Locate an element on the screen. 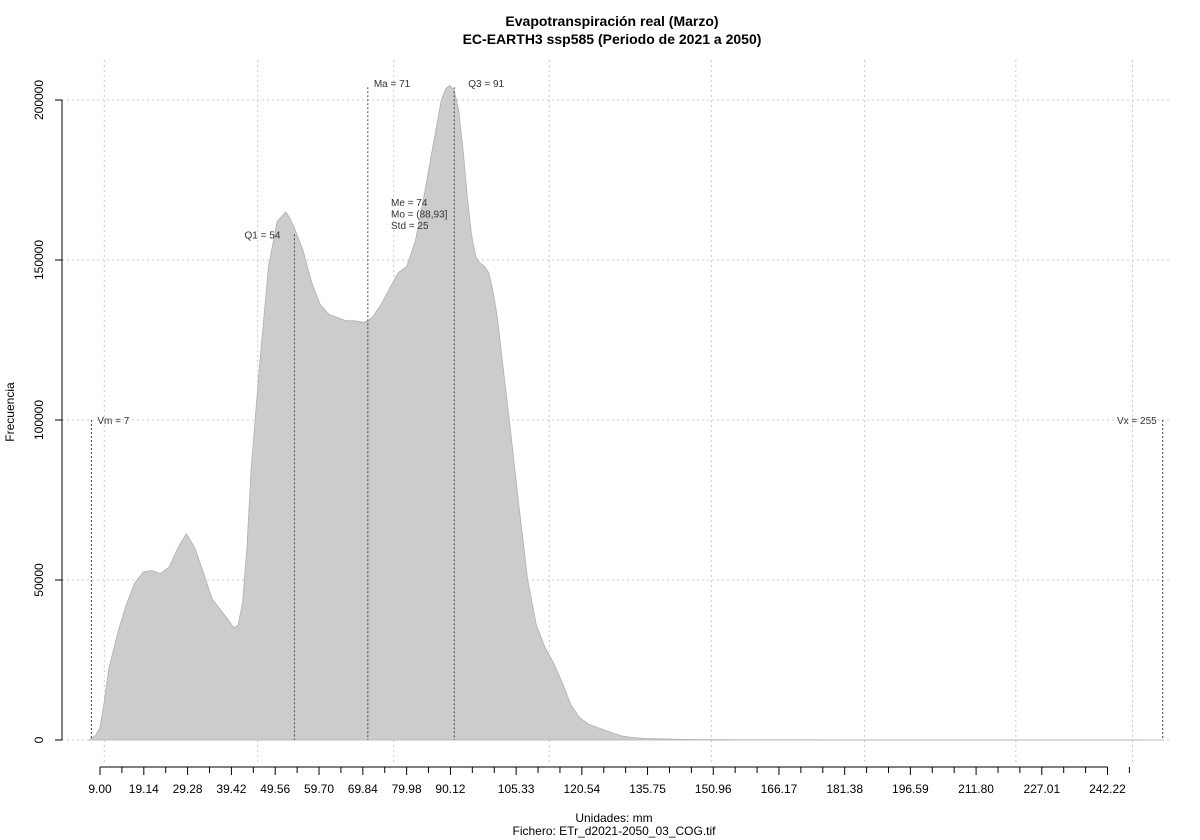 This screenshot has height=840, width=1200. x-tick-label: 79.98 is located at coordinates (407, 789).